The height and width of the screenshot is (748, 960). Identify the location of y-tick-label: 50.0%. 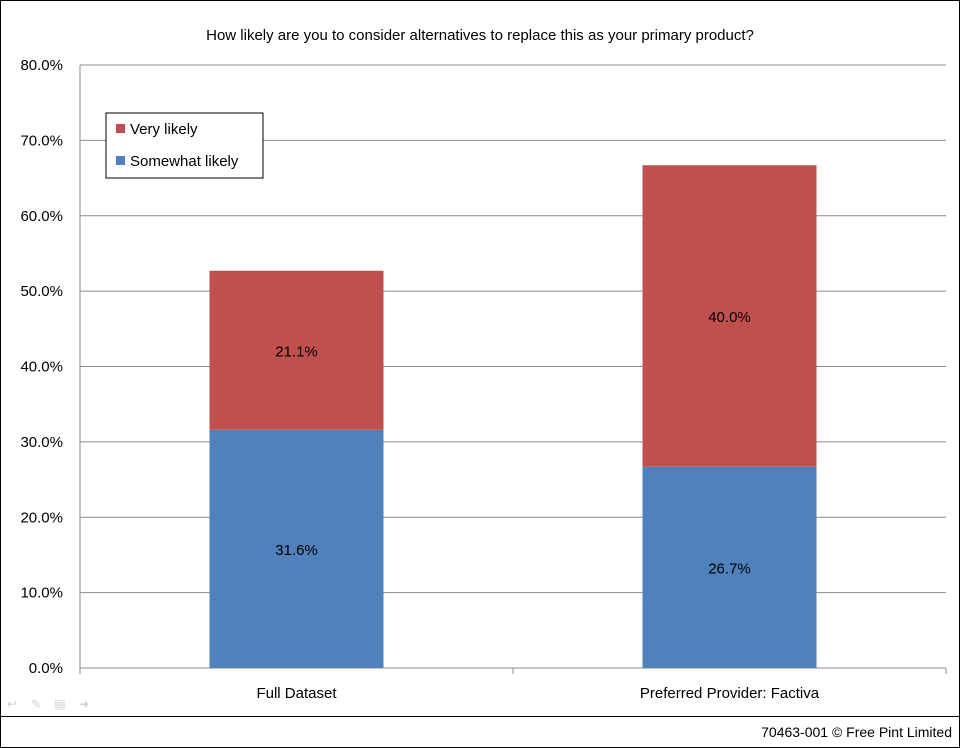
(41, 291).